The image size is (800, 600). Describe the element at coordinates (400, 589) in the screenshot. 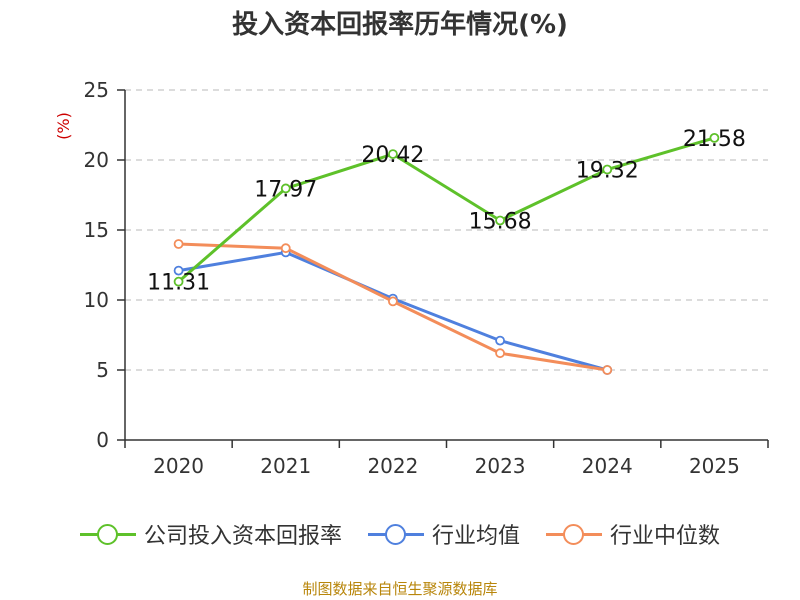

I see `source-footer: 制图数据来自恒生聚源数据库` at that location.